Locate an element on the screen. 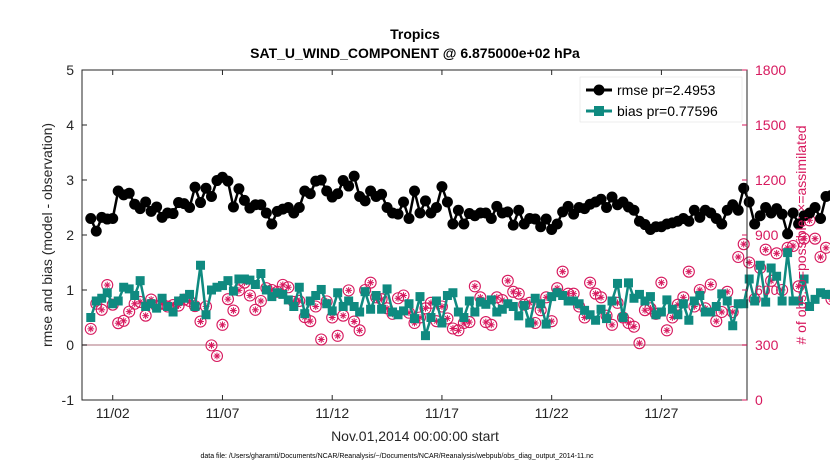 Image resolution: width=830 pixels, height=470 pixels. y-axis-left-label: rmse and bias (model - observation) is located at coordinates (47, 235).